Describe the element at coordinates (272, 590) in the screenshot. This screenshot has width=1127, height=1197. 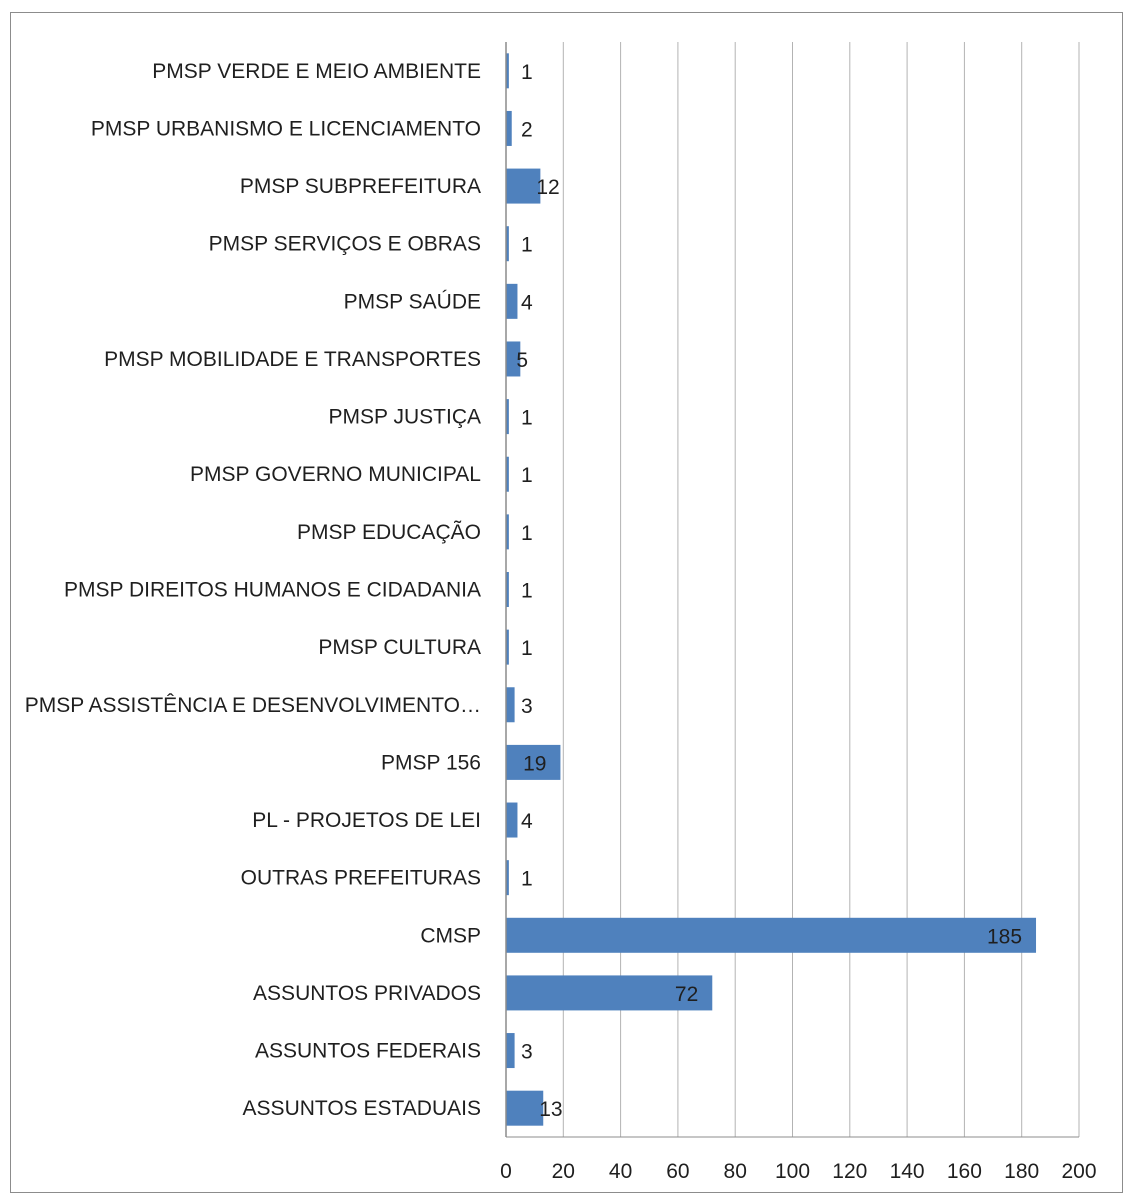
I see `category-label: PMSP DIREITOS HUMANOS E CIDADANIA` at that location.